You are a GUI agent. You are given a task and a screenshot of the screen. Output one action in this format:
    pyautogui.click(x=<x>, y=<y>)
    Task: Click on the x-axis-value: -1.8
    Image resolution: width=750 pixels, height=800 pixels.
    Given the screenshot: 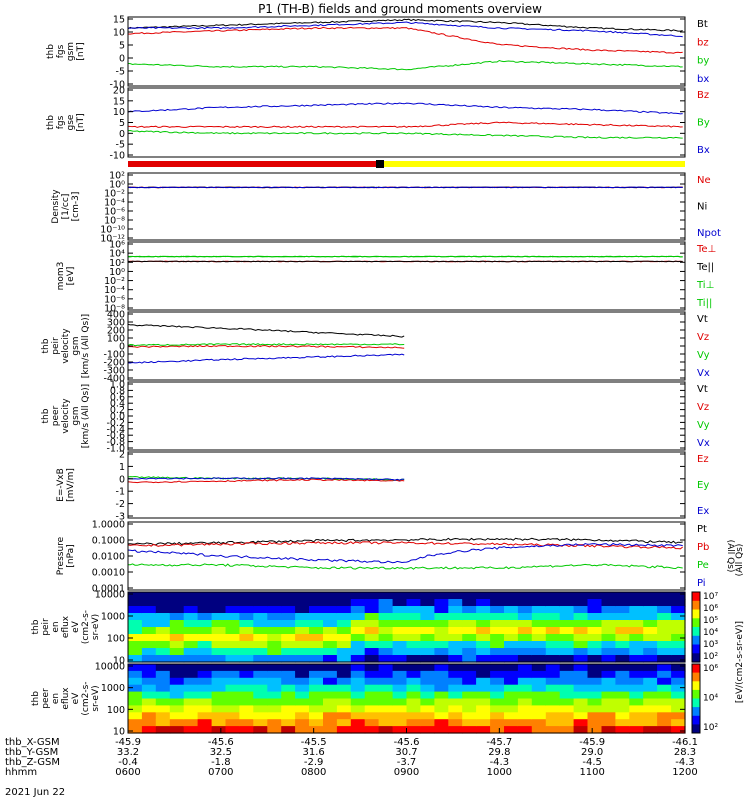 What is the action you would take?
    pyautogui.click(x=221, y=762)
    